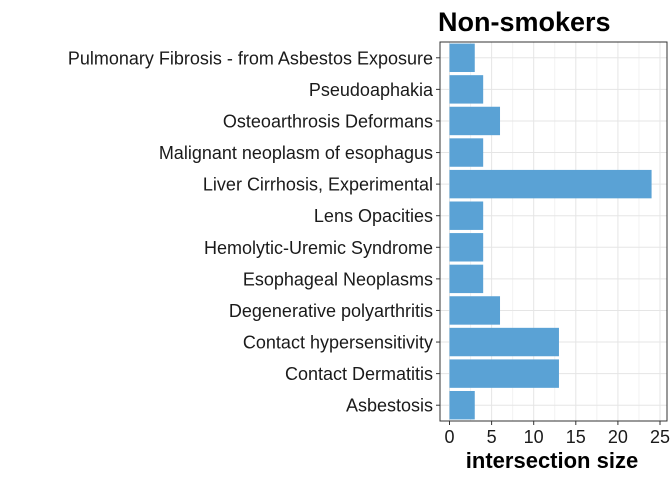  What do you see at coordinates (557, 434) in the screenshot?
I see `x-axis-ticks: 0 5 10 15 20 25` at bounding box center [557, 434].